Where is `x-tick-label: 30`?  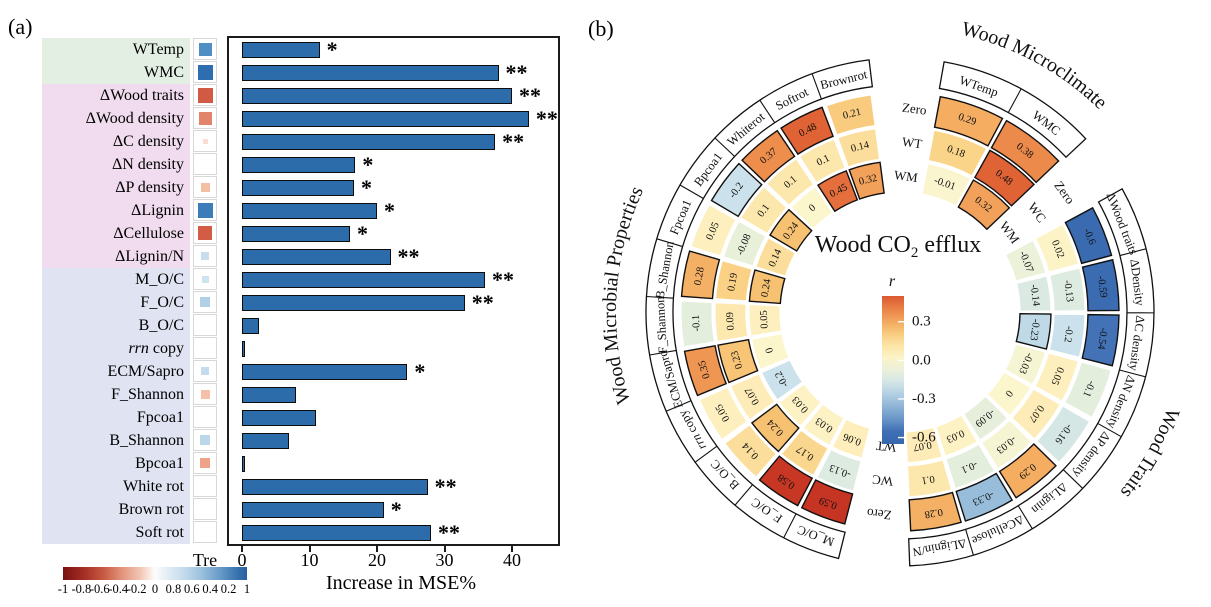
x-tick-label: 30 is located at coordinates (444, 560).